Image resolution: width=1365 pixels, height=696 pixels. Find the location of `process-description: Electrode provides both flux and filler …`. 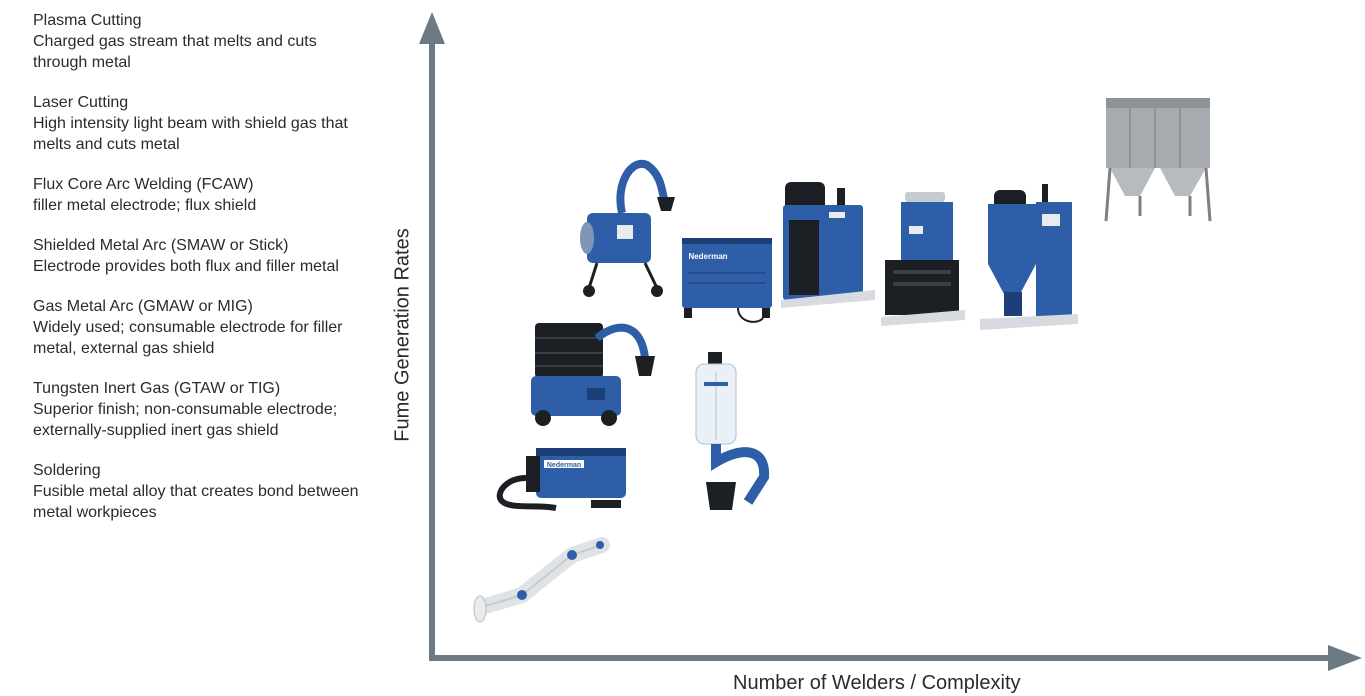

process-description: Electrode provides both flux and filler … is located at coordinates (186, 266).